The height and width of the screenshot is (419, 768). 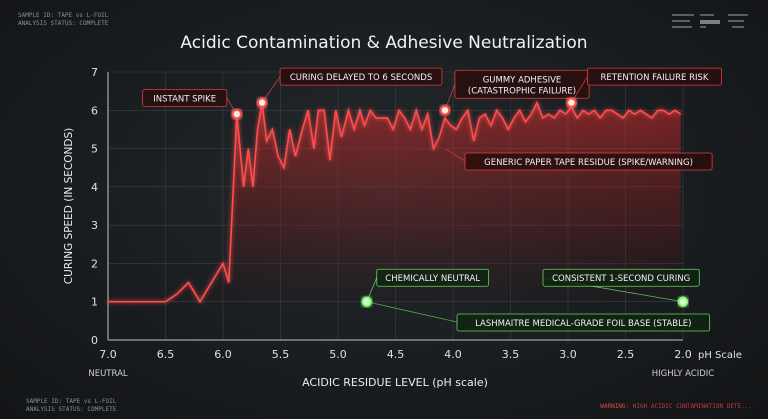 What do you see at coordinates (626, 354) in the screenshot?
I see `x-tick-label: 2.5` at bounding box center [626, 354].